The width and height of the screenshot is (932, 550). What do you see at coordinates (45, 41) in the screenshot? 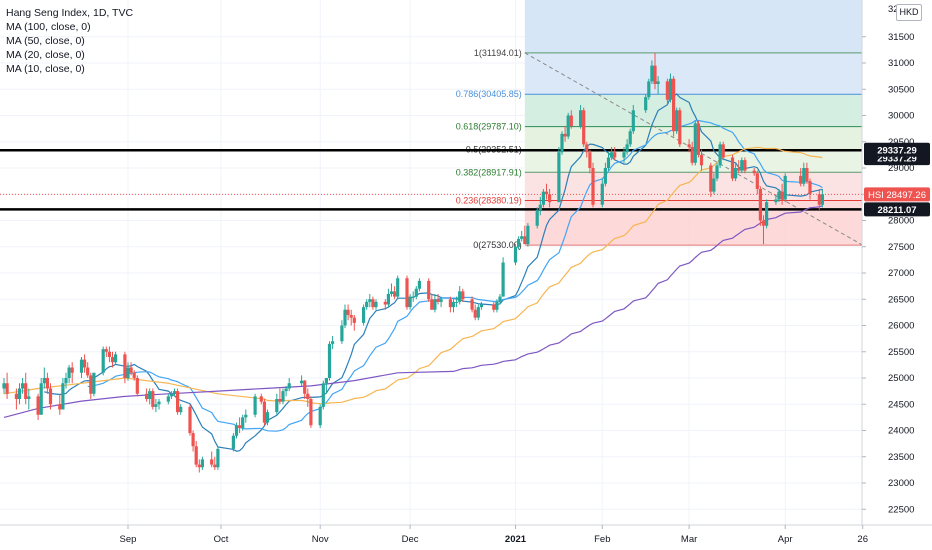
I see `legend-ma-50: MA (50, close, 0)` at bounding box center [45, 41].